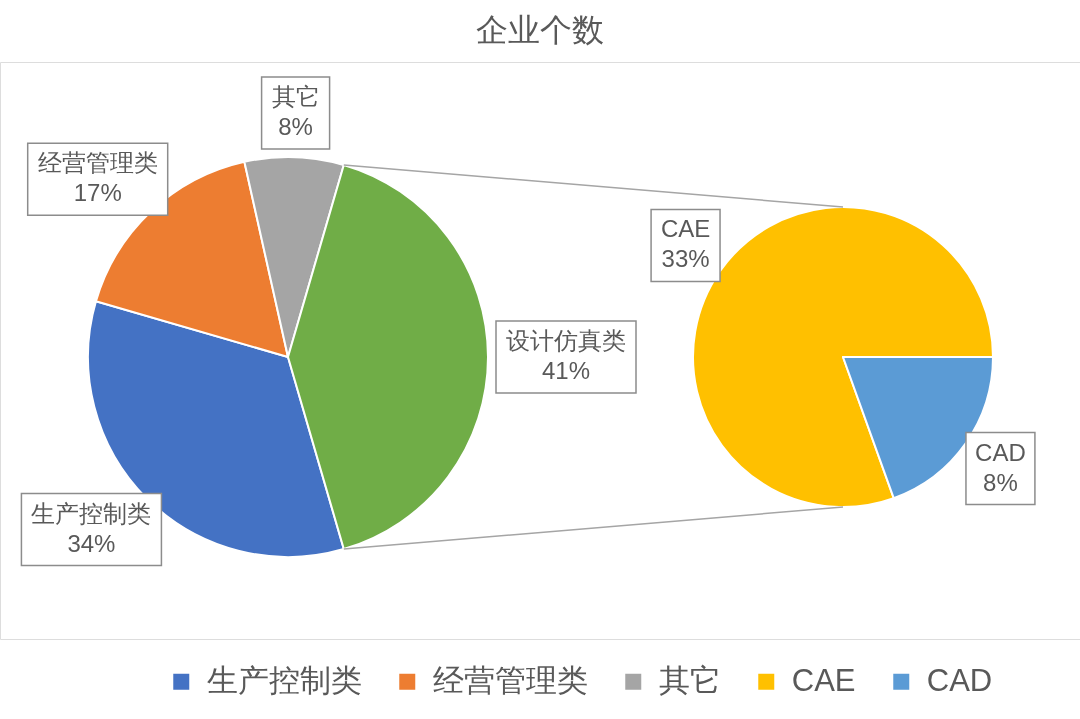 The width and height of the screenshot is (1080, 719). I want to click on legend-label: CAE, so click(823, 680).